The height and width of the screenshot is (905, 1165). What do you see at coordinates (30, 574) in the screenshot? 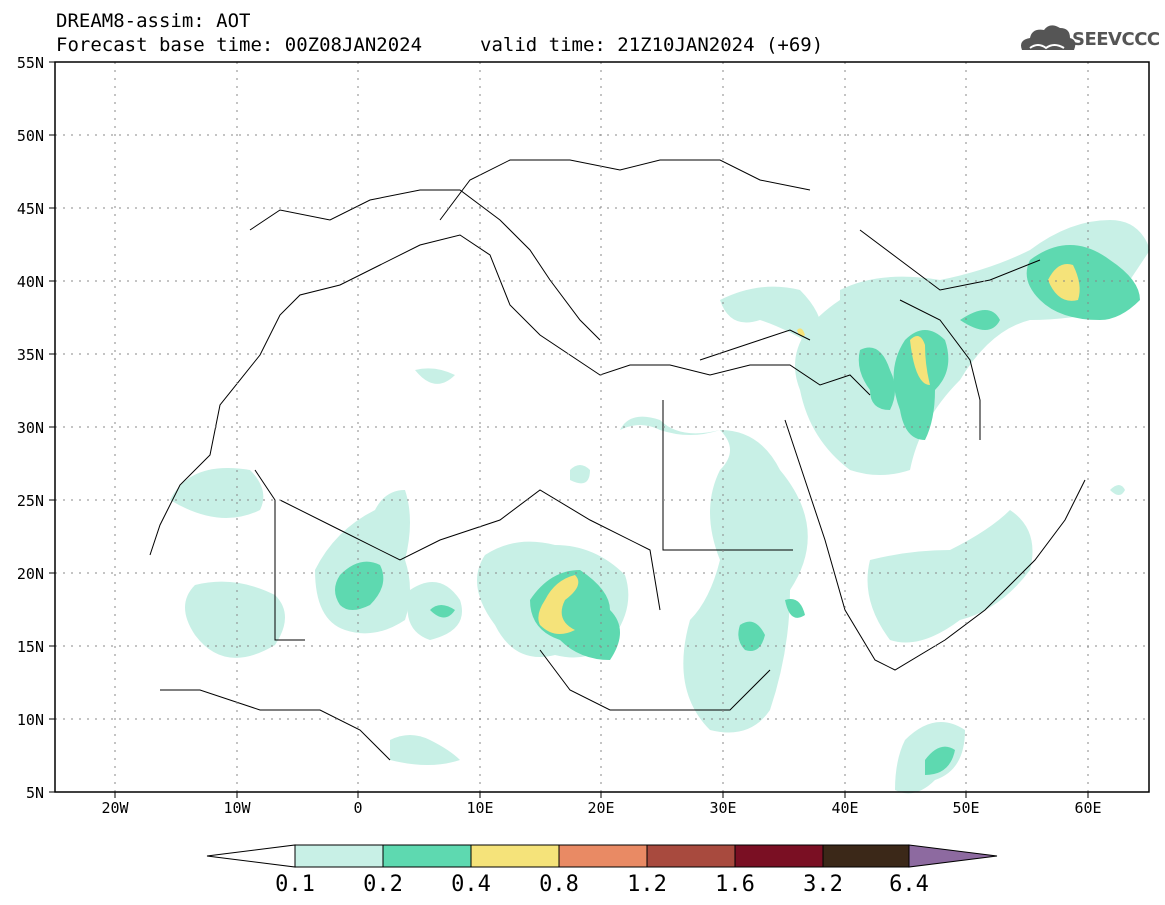
I see `lat-label: 20N` at bounding box center [30, 574].